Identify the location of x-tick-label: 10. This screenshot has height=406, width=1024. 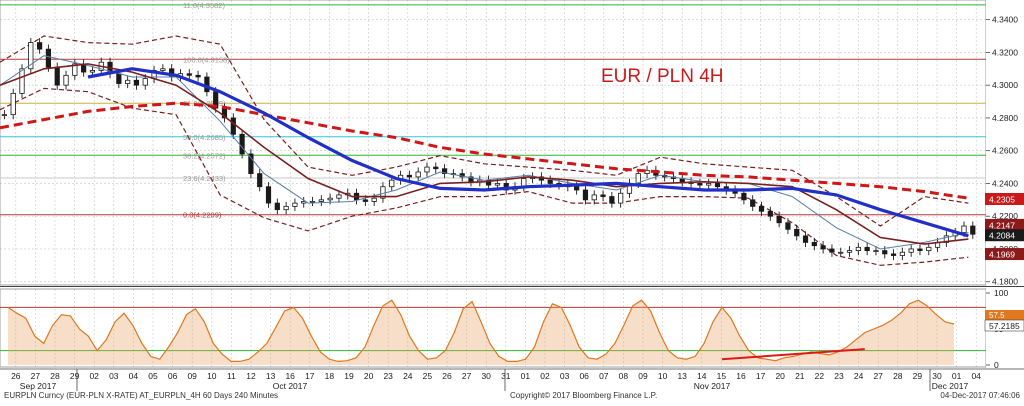
(663, 376).